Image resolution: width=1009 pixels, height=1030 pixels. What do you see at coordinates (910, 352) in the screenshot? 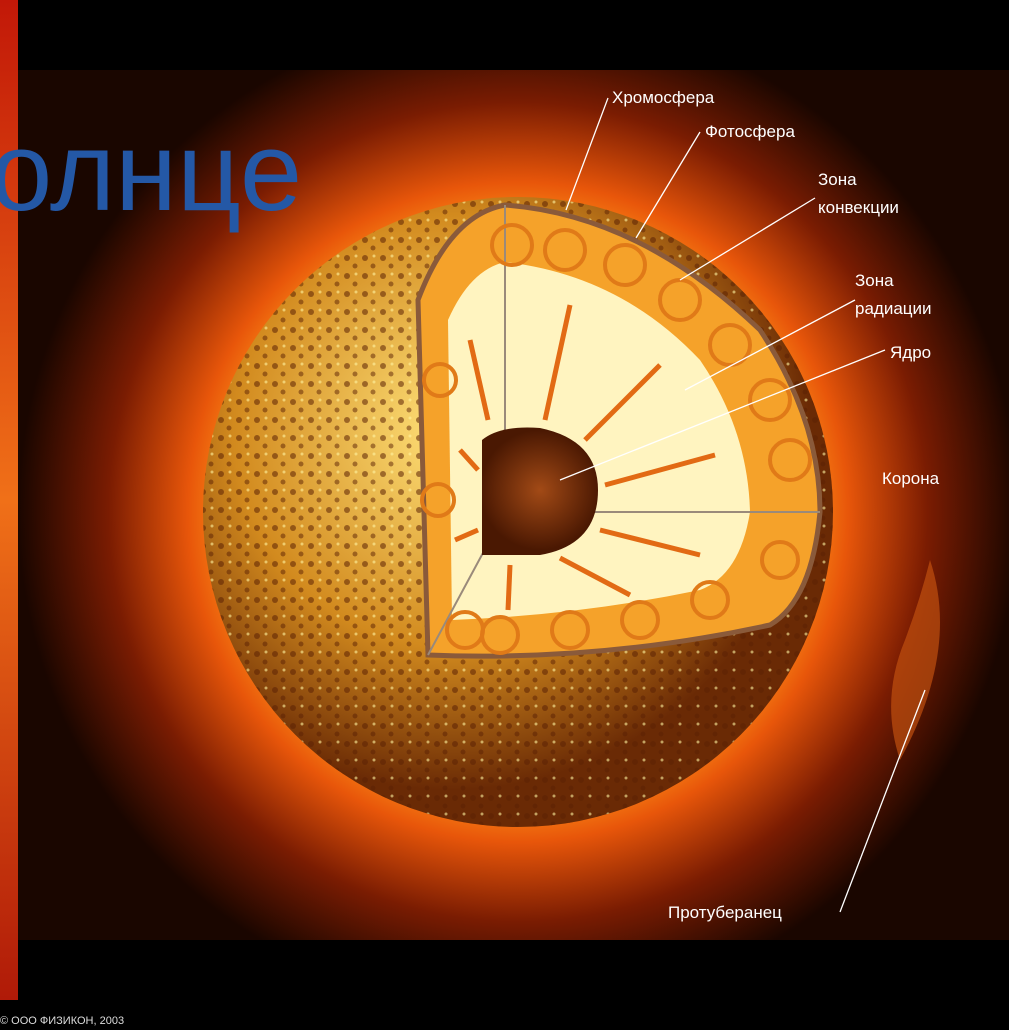
I see `label: Ядро` at bounding box center [910, 352].